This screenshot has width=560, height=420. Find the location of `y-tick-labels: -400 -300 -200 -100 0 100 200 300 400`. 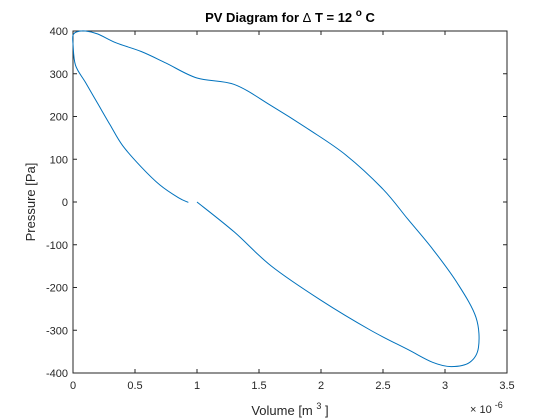

y-tick-labels: -400 -300 -200 -100 0 100 200 300 400 is located at coordinates (57, 203).